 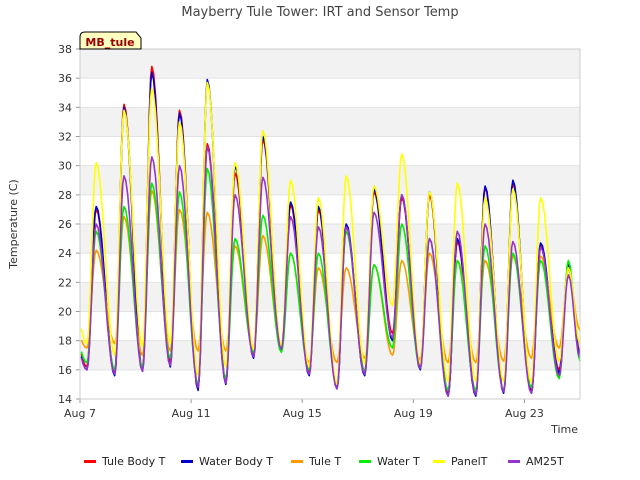 I want to click on annotation-box: MB_tule, so click(x=110, y=40).